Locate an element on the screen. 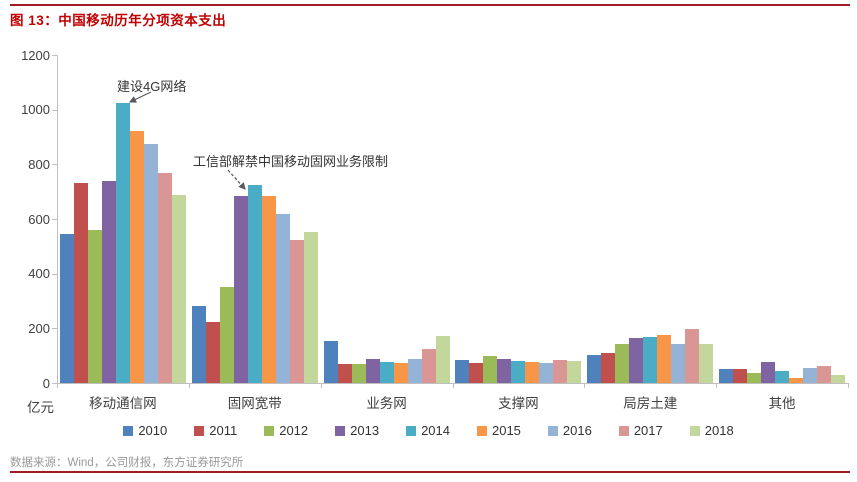 This screenshot has width=857, height=482. bar-2012-移动通信网 is located at coordinates (94, 306).